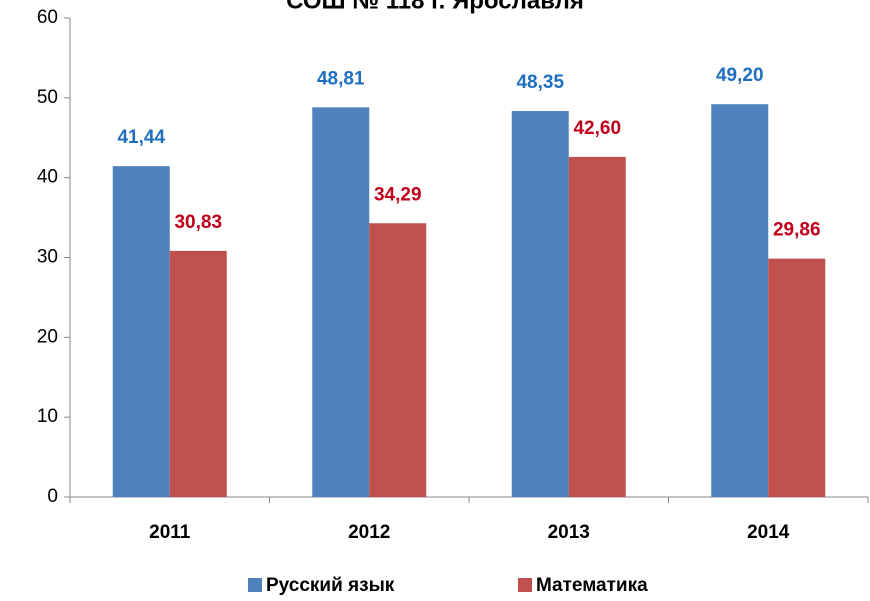  I want to click on value-label: 48,81, so click(341, 78).